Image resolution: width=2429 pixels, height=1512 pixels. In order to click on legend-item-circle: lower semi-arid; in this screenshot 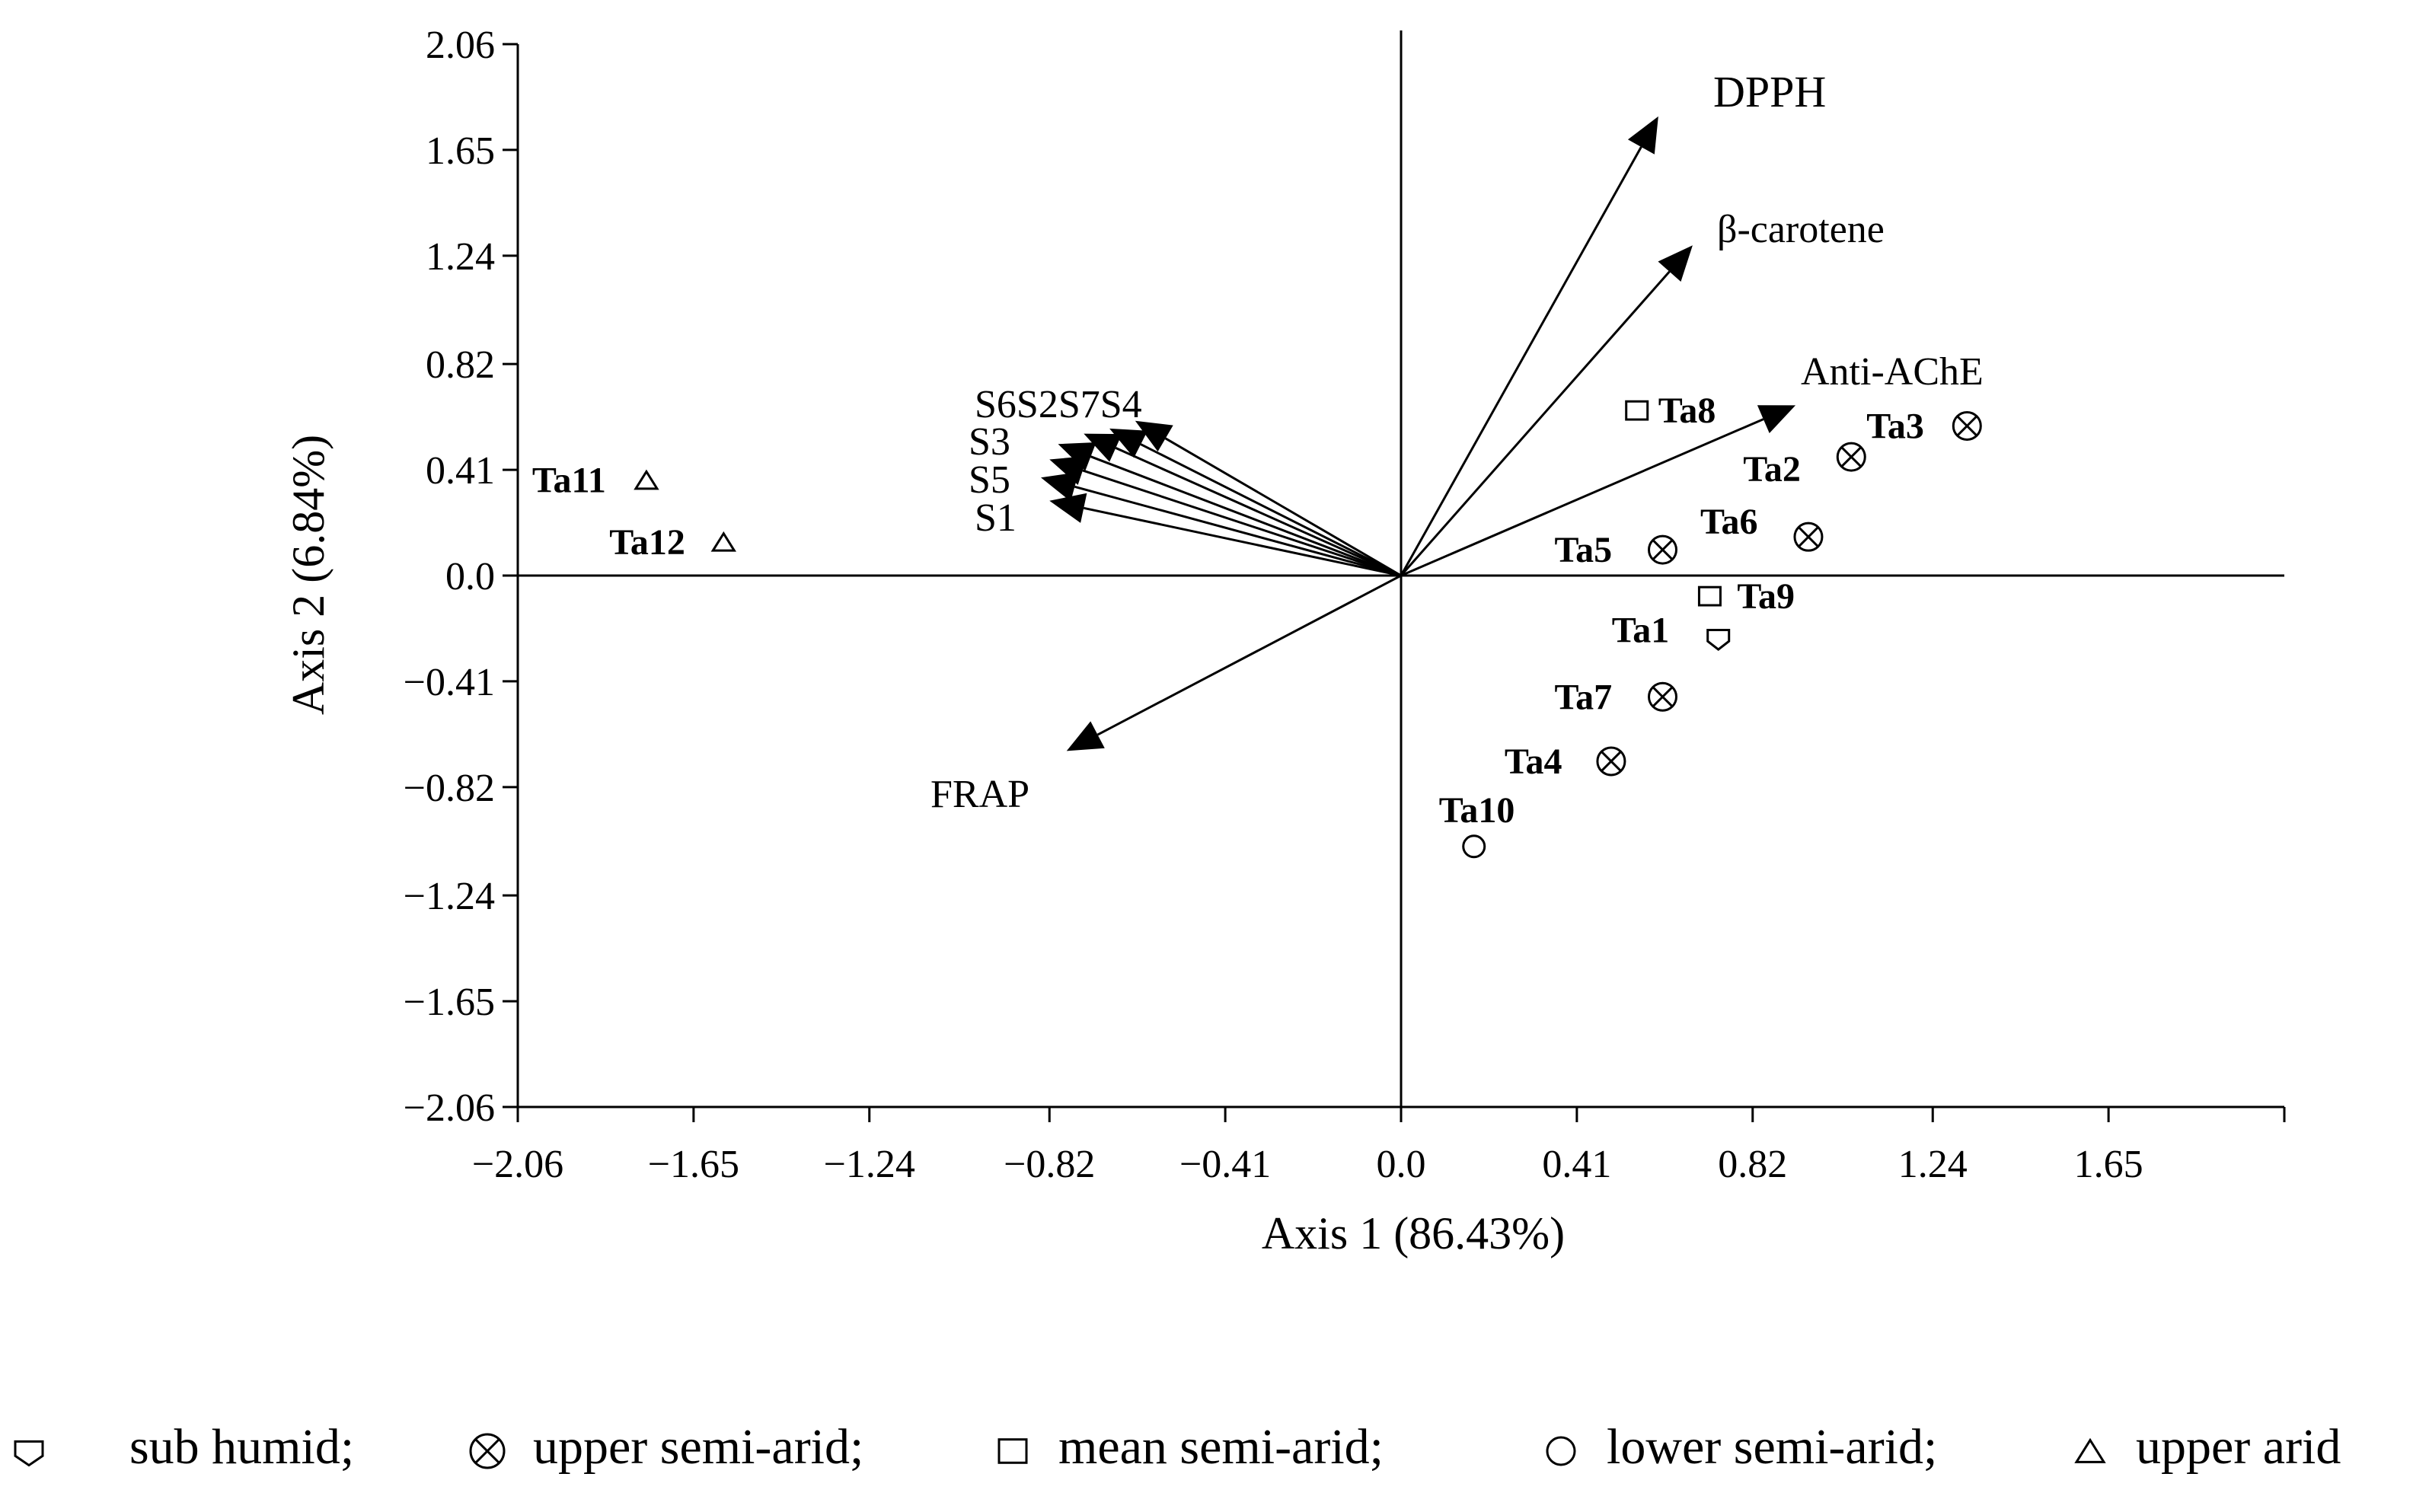, I will do `click(1741, 1447)`.